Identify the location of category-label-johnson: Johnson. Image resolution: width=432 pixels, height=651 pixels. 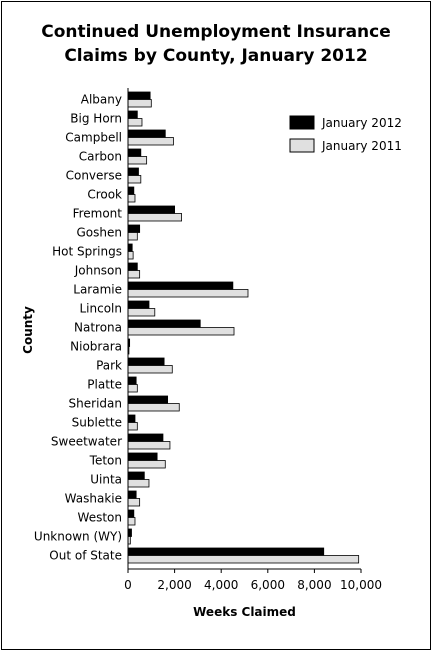
(98, 271).